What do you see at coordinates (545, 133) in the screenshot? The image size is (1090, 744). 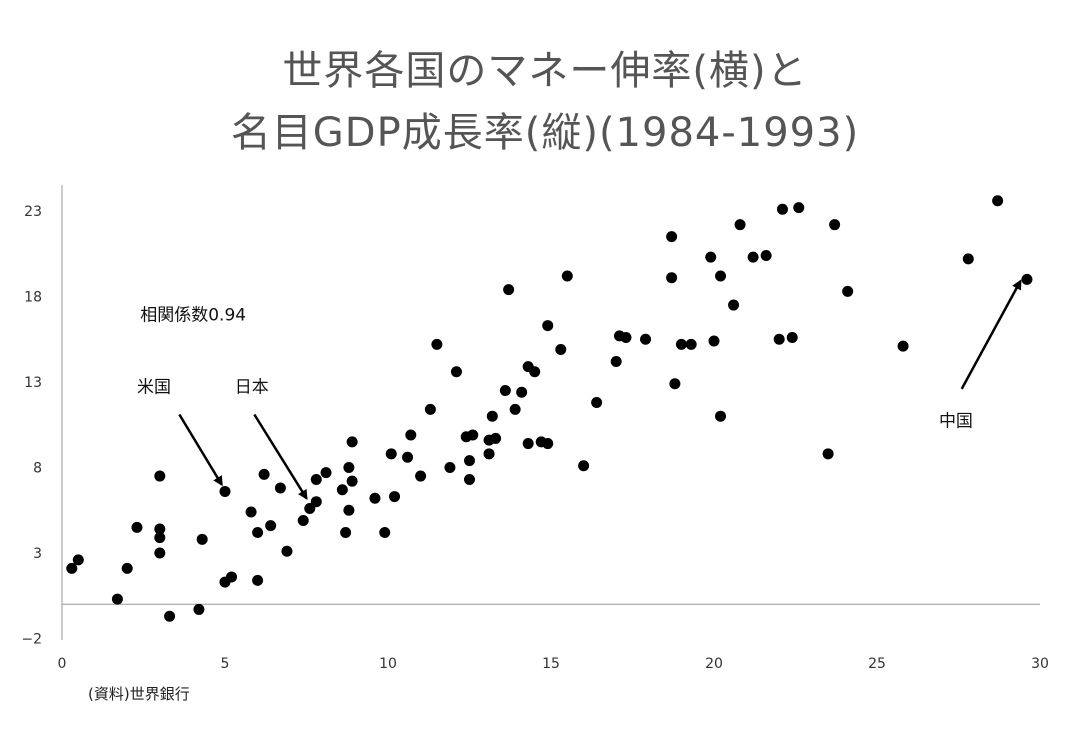 I see `chart-title-line-2: 名目GDP成長率(縦)(1984-1993)` at bounding box center [545, 133].